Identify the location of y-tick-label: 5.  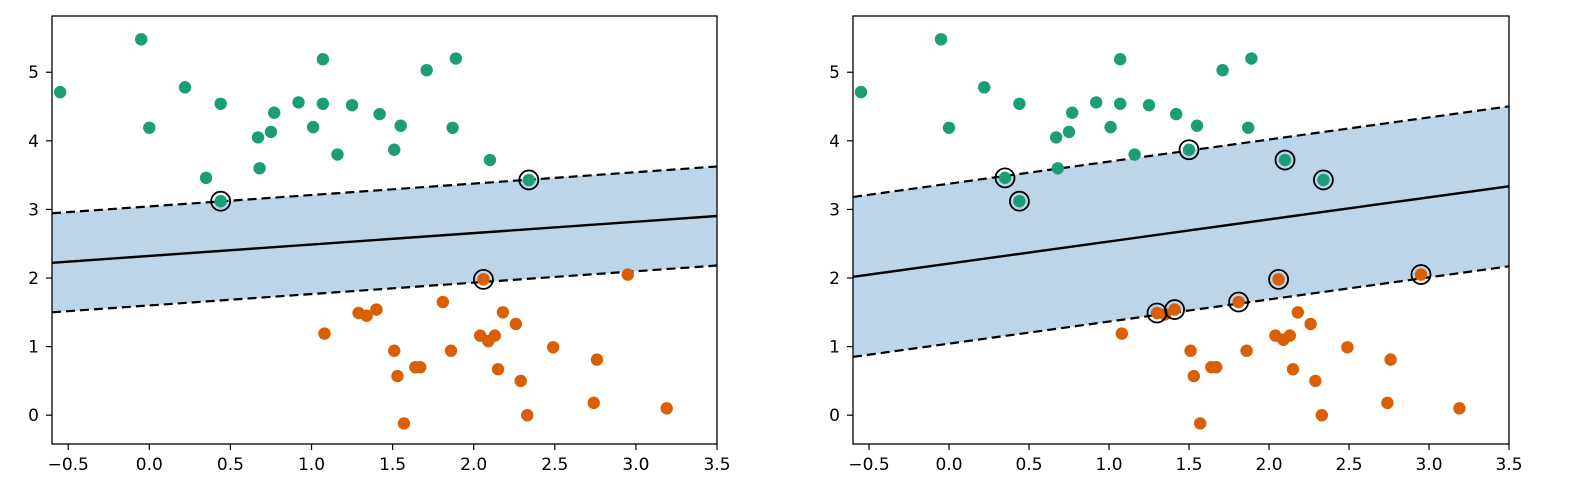
(834, 73).